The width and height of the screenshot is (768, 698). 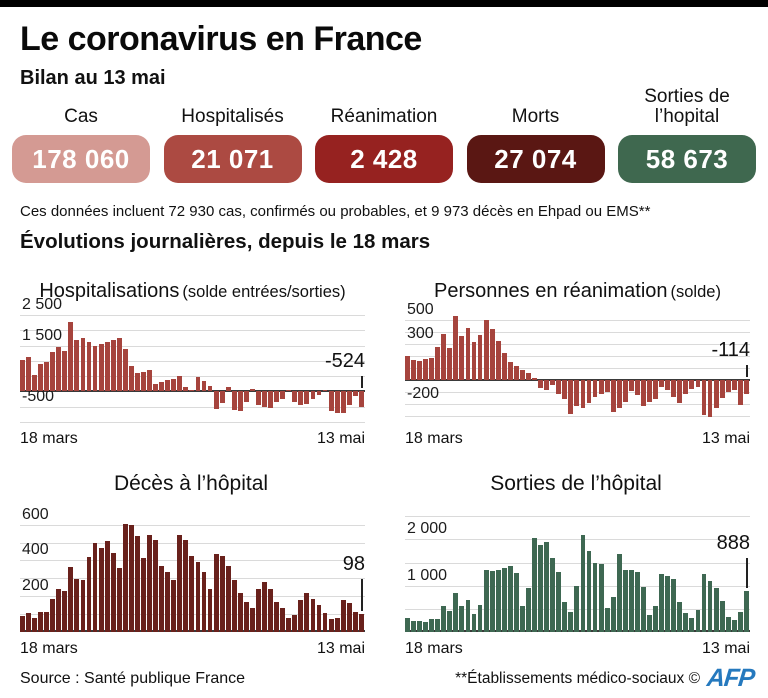 What do you see at coordinates (340, 648) in the screenshot?
I see `x-end-label: 13 mai` at bounding box center [340, 648].